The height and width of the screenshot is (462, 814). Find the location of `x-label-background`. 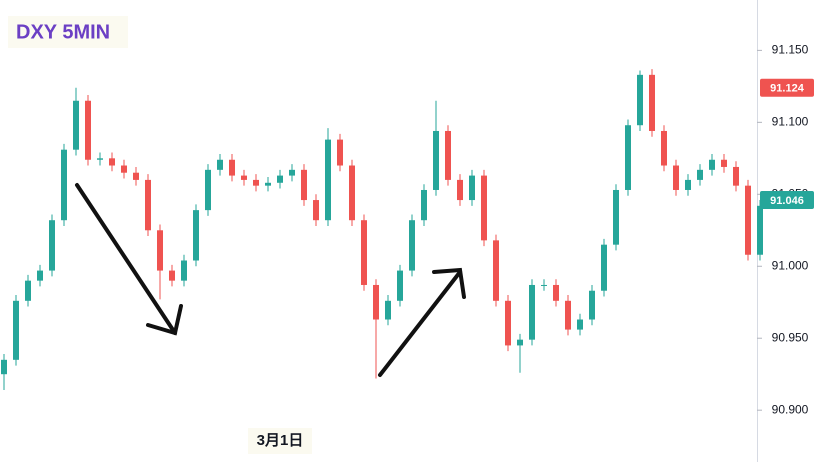

x-label-background is located at coordinates (280, 441).